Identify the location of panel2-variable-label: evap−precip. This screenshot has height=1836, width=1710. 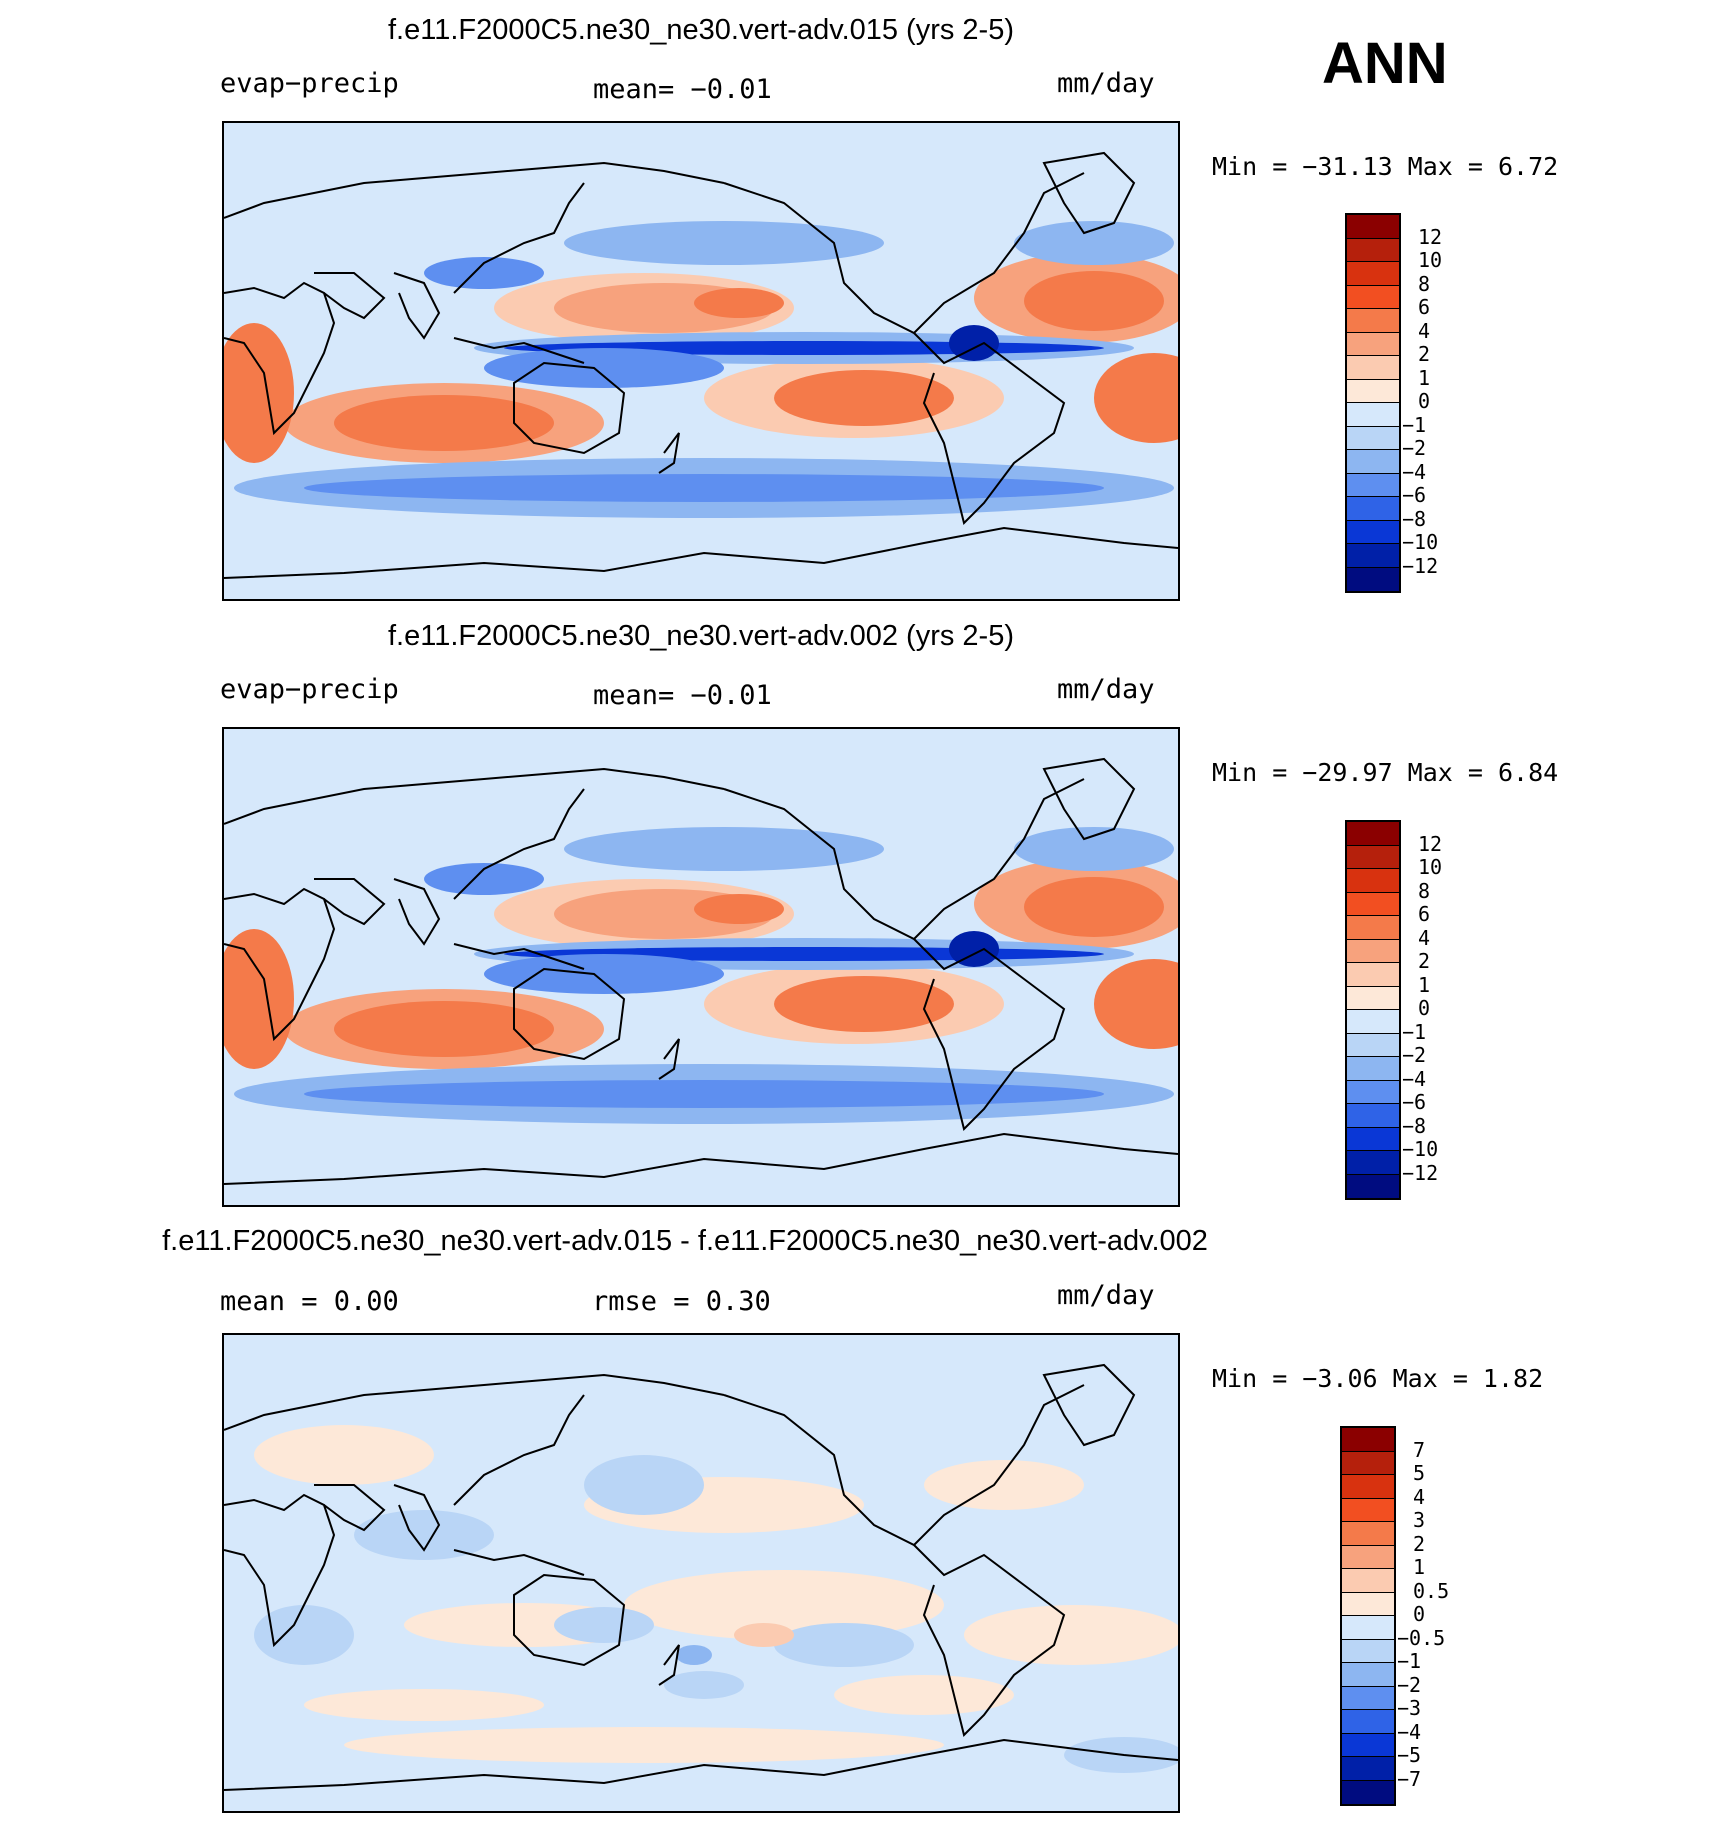
(309, 689).